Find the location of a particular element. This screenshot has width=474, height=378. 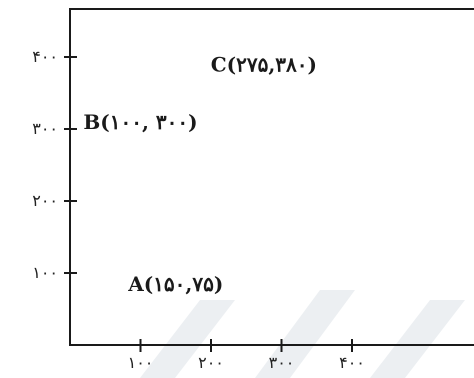

x-tick-label: ۴۰۰ is located at coordinates (352, 362).